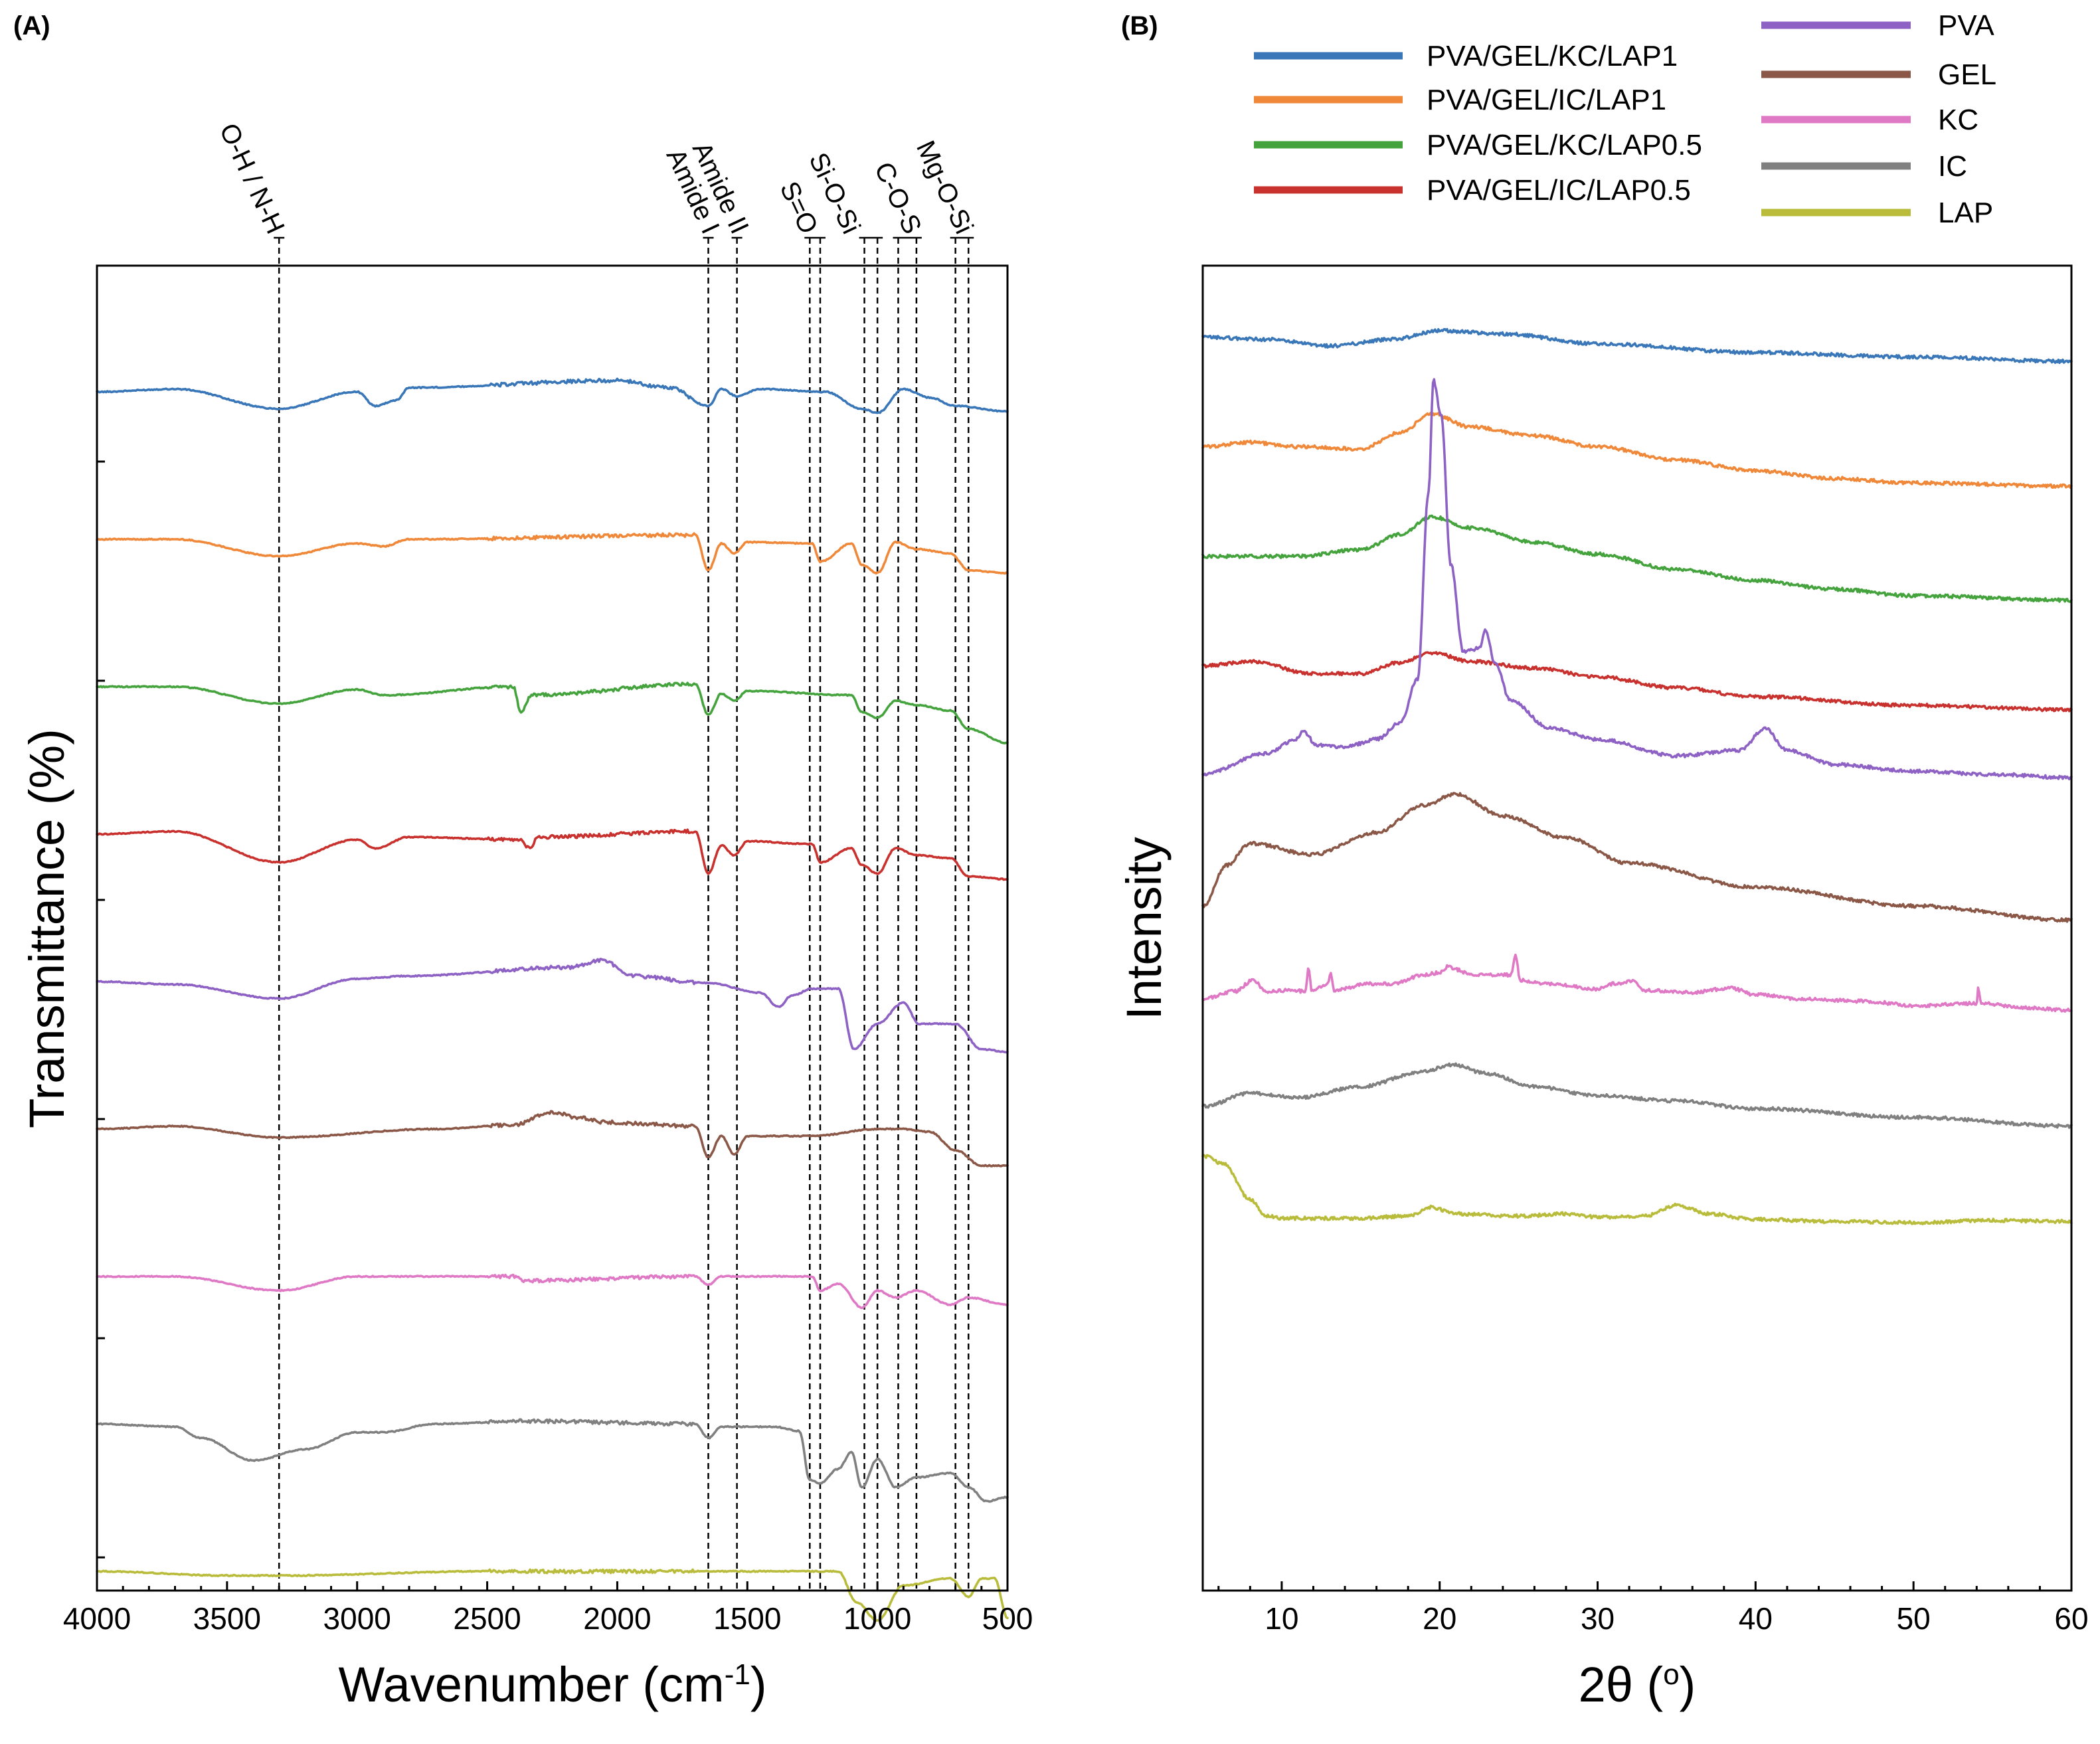  Describe the element at coordinates (552, 1460) in the screenshot. I see `ftir-trace-ic` at that location.